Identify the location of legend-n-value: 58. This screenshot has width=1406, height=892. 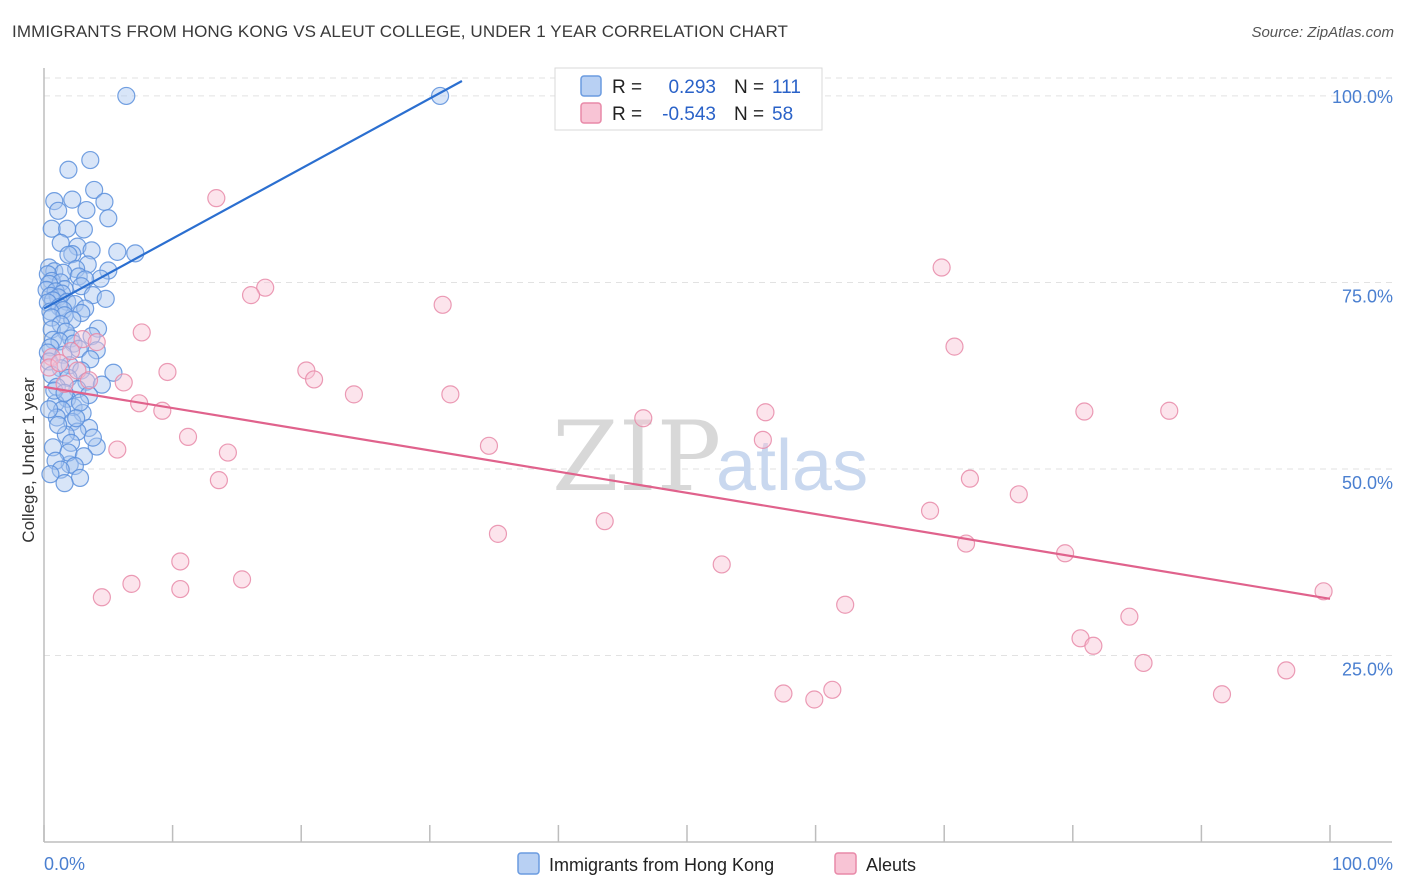
(782, 114).